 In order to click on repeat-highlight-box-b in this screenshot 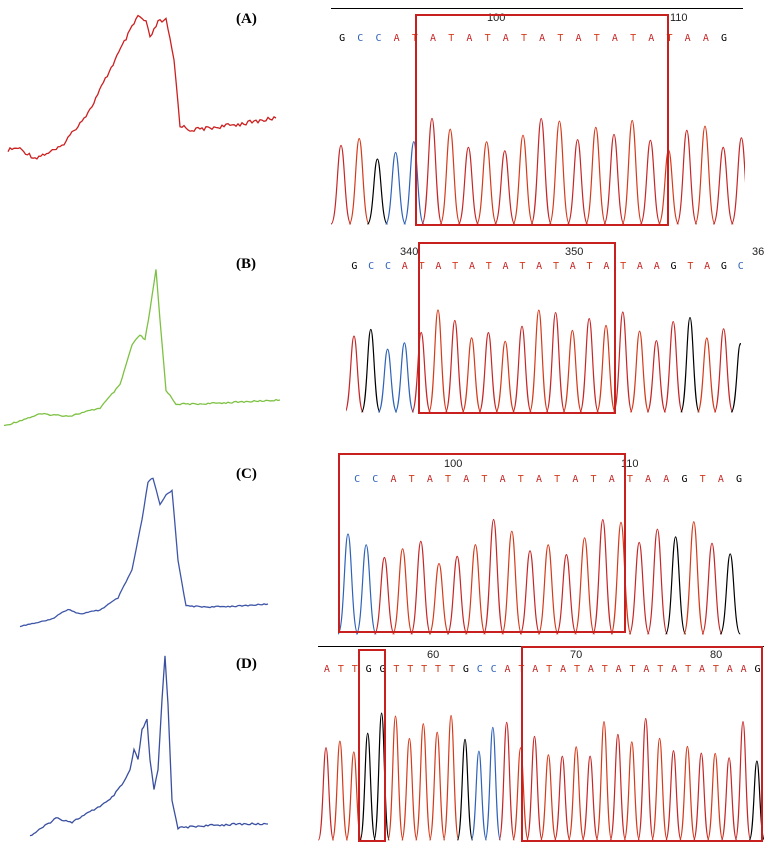, I will do `click(517, 328)`.